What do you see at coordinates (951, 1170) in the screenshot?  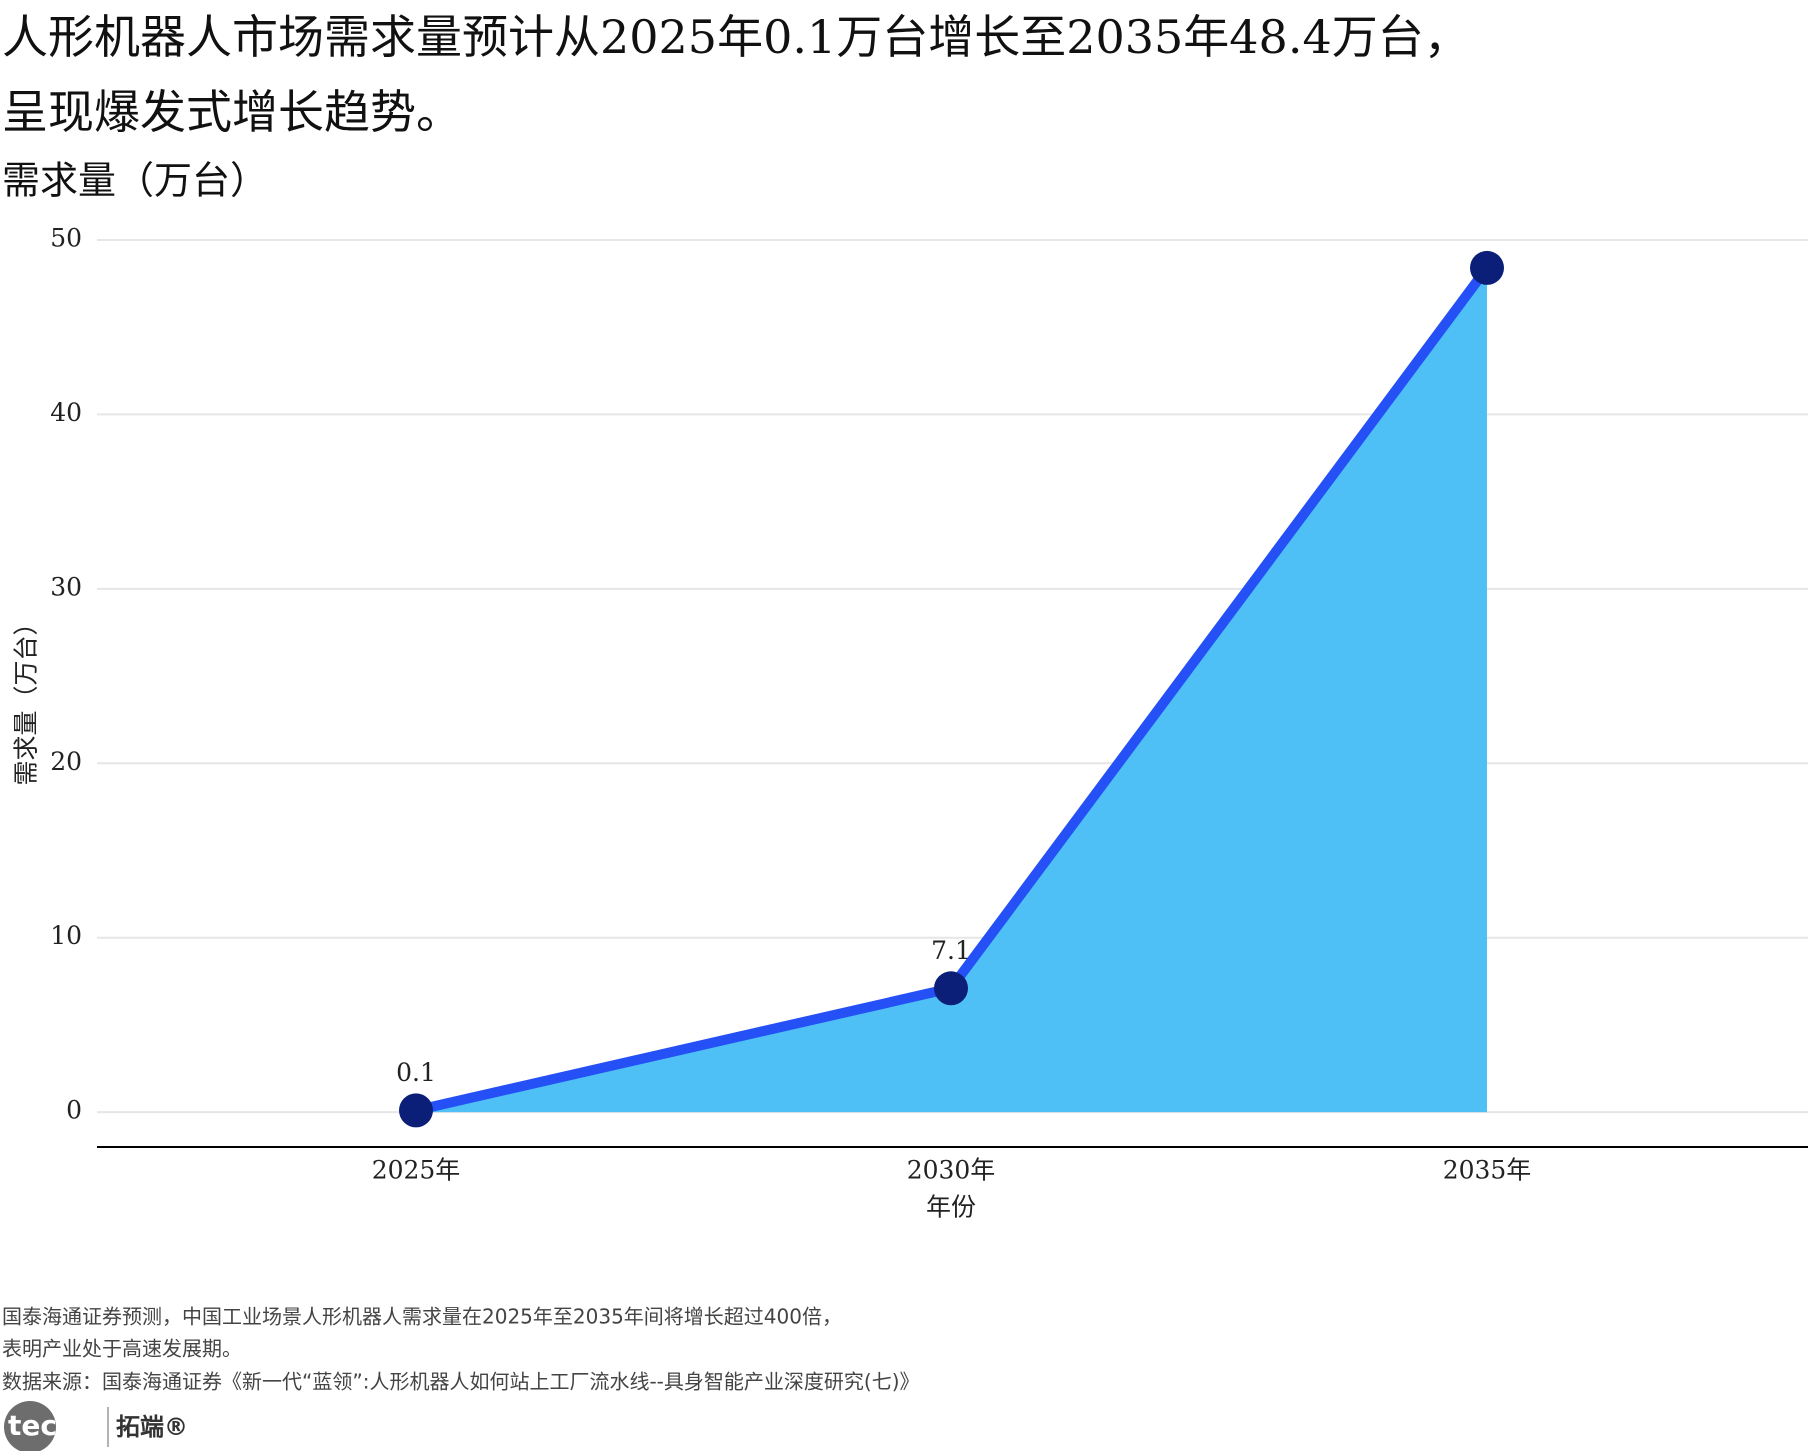 I see `x-tick-label: 2030年` at bounding box center [951, 1170].